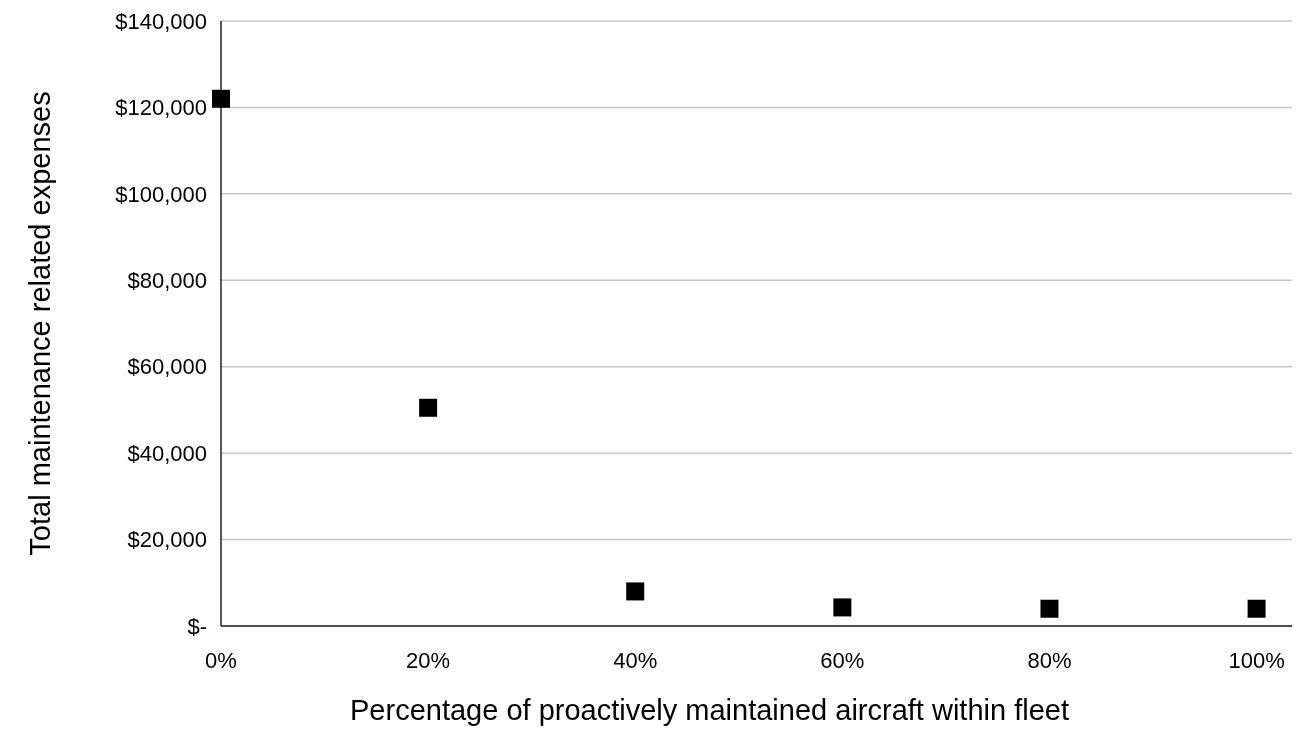 This screenshot has height=738, width=1300. Describe the element at coordinates (1049, 660) in the screenshot. I see `x-tick-label: 80%` at that location.